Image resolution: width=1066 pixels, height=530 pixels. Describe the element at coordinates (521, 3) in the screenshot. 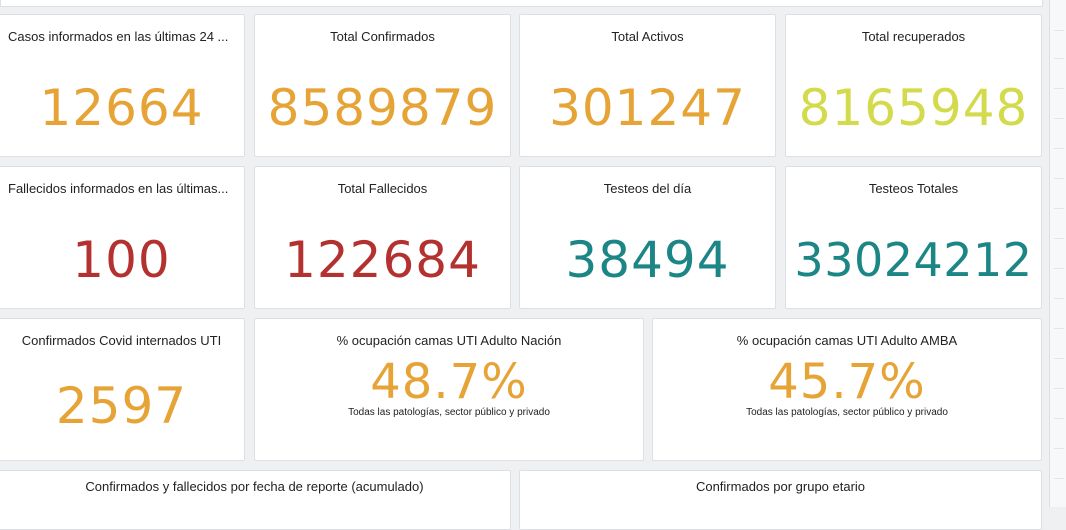

I see `top-panel-edge` at that location.